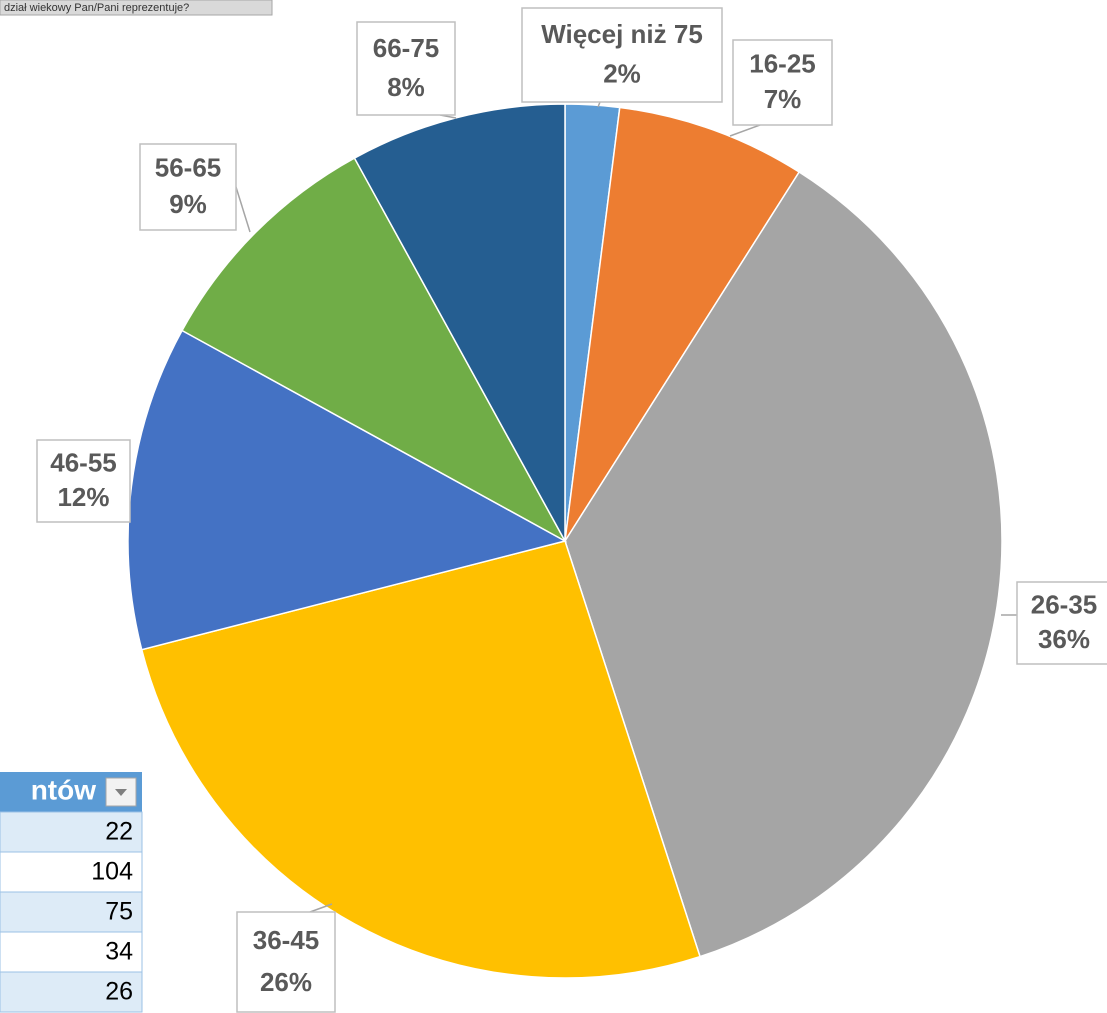 Image resolution: width=1107 pixels, height=1013 pixels. What do you see at coordinates (783, 99) in the screenshot?
I see `data-label-value: 7%` at bounding box center [783, 99].